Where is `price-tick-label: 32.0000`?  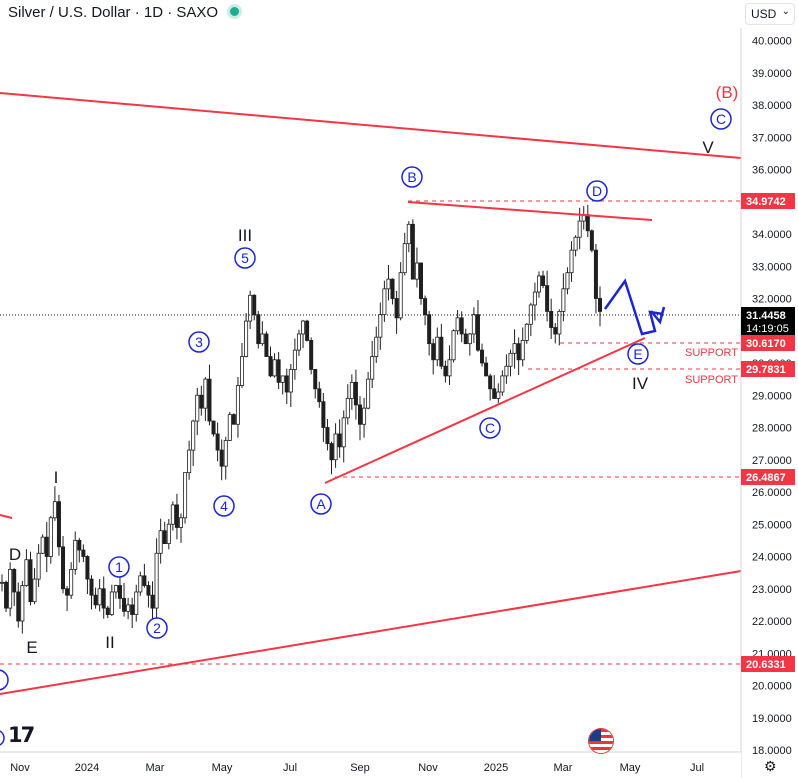
price-tick-label: 32.0000 is located at coordinates (772, 300).